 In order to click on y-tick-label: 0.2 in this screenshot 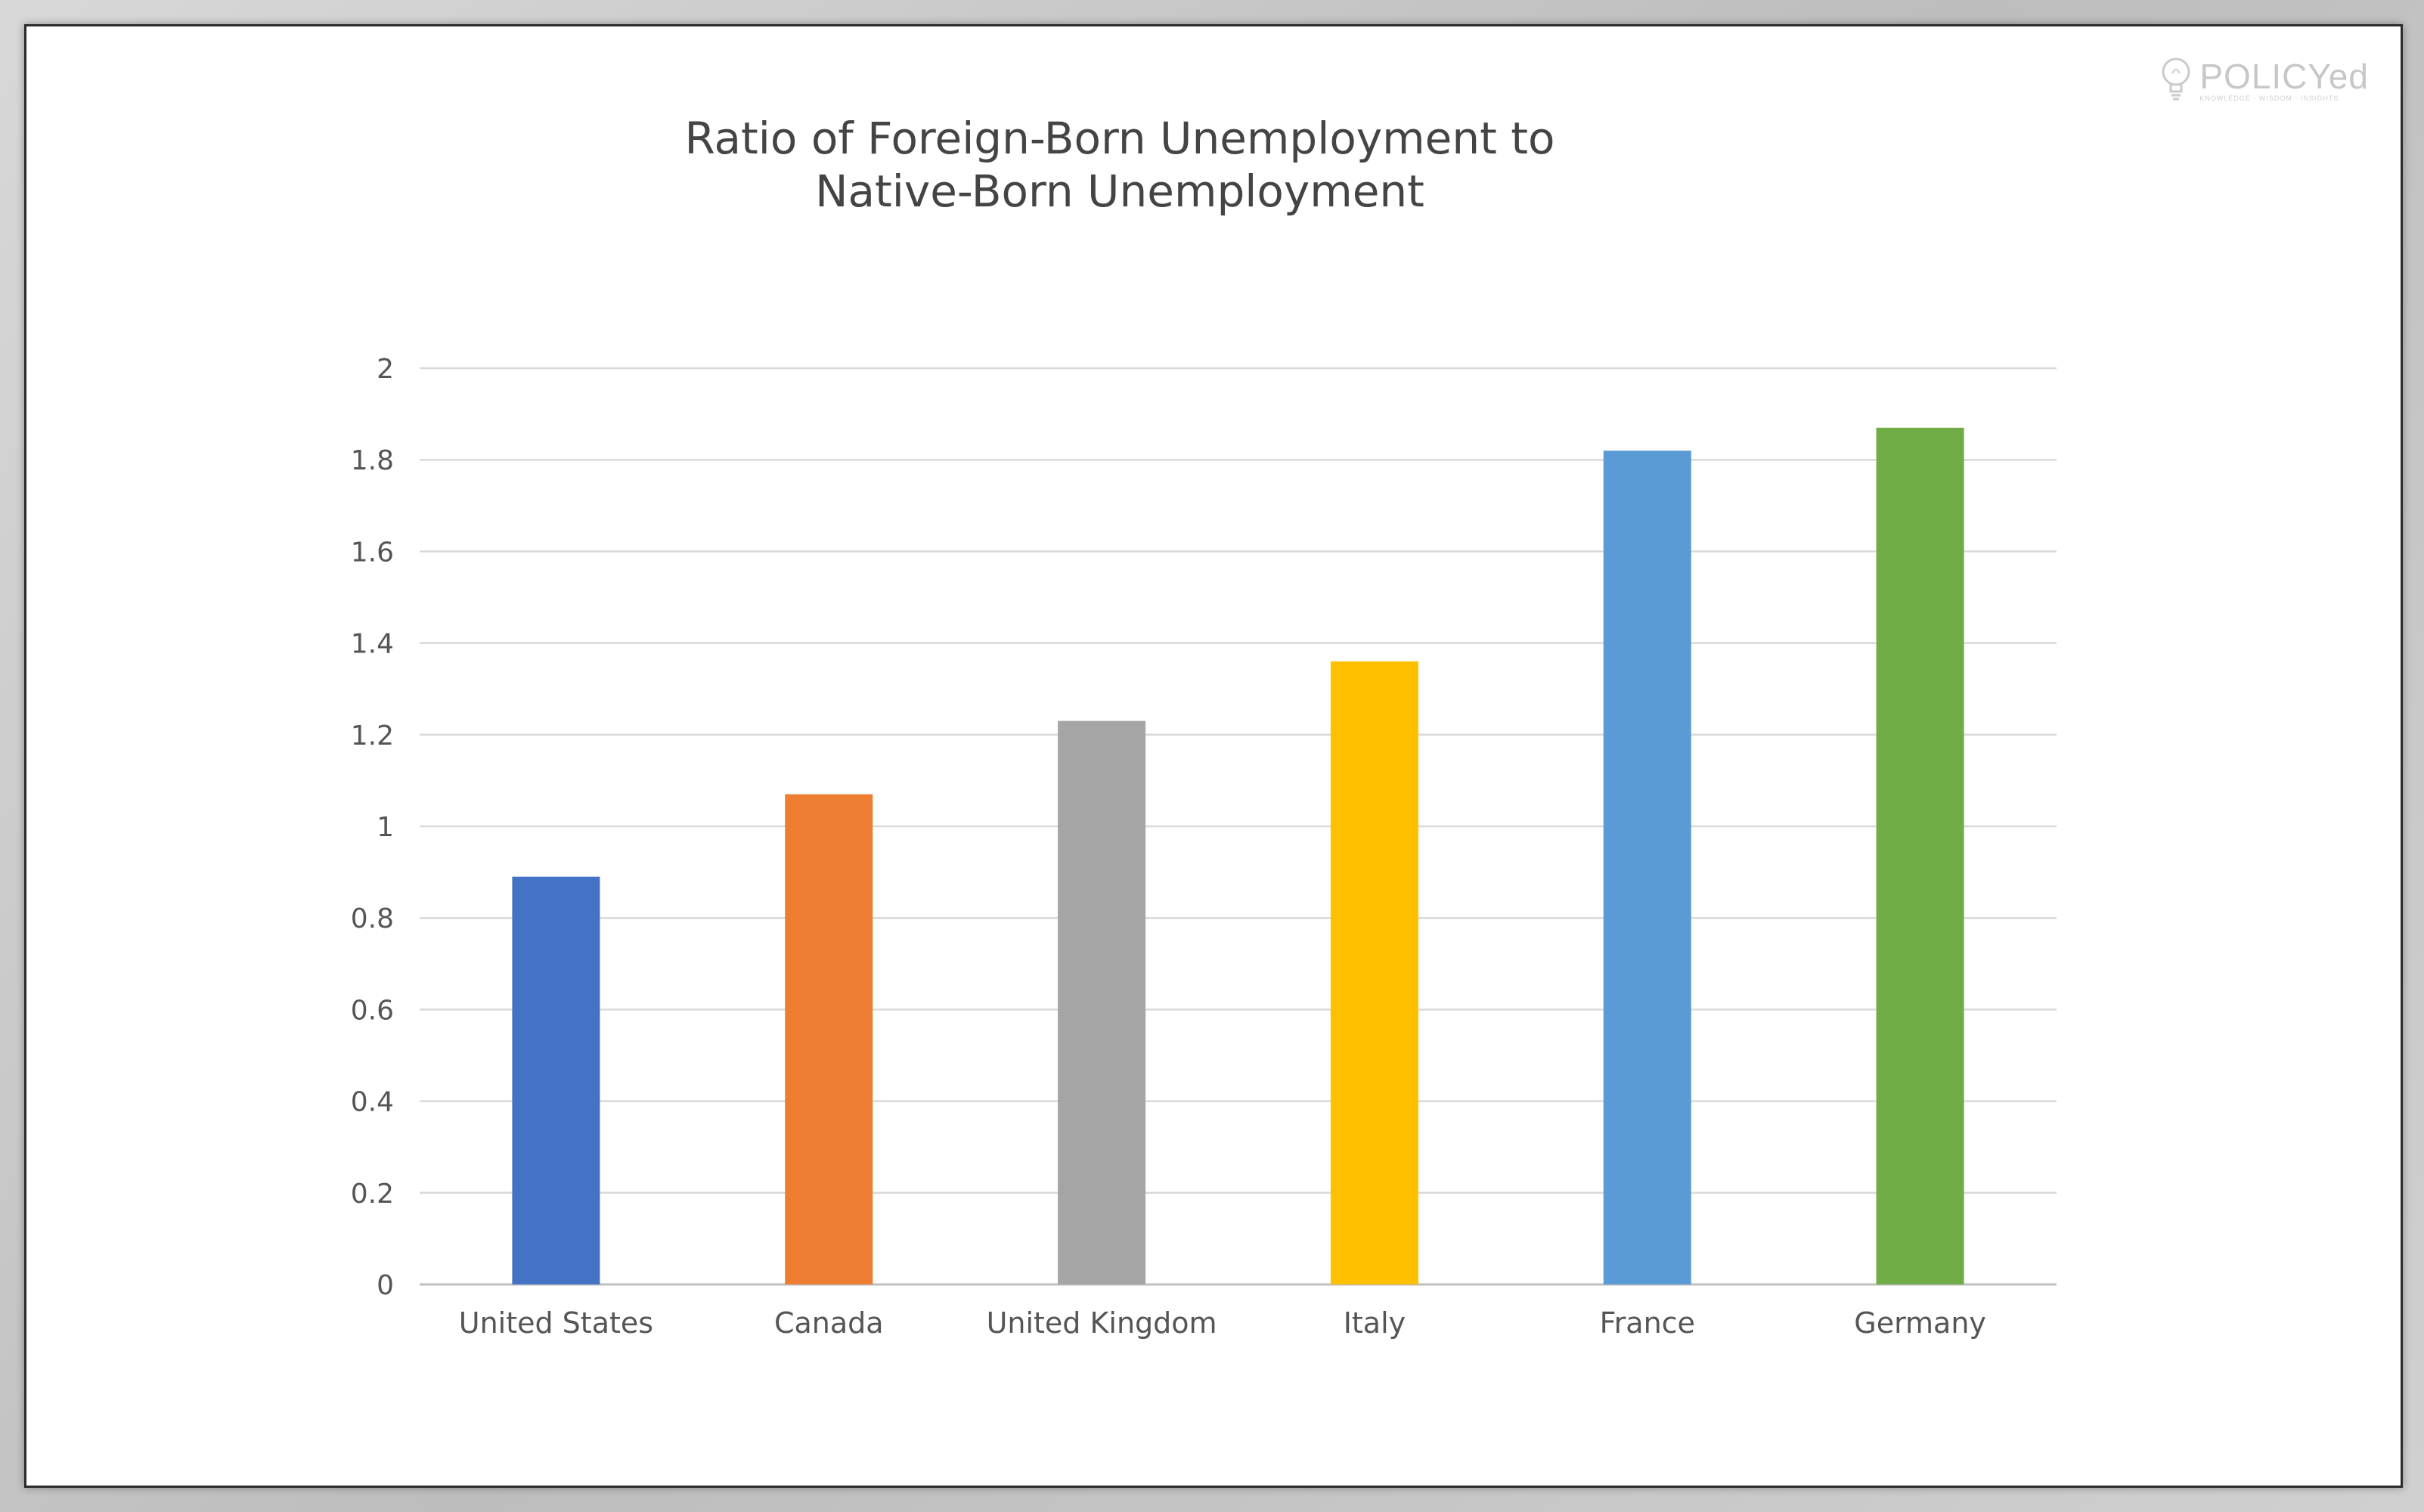, I will do `click(372, 1194)`.